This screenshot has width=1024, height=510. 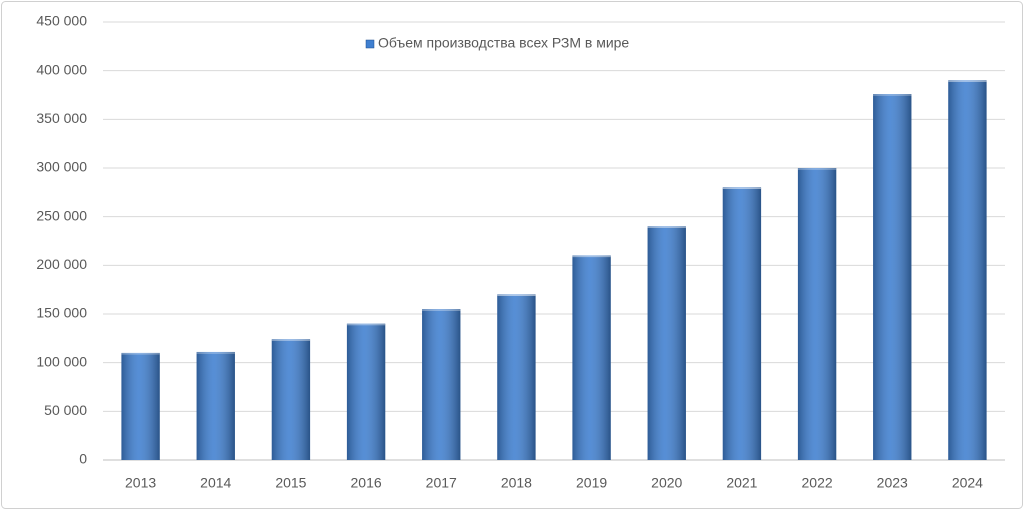 What do you see at coordinates (61, 361) in the screenshot?
I see `y-tick-label: 100 000` at bounding box center [61, 361].